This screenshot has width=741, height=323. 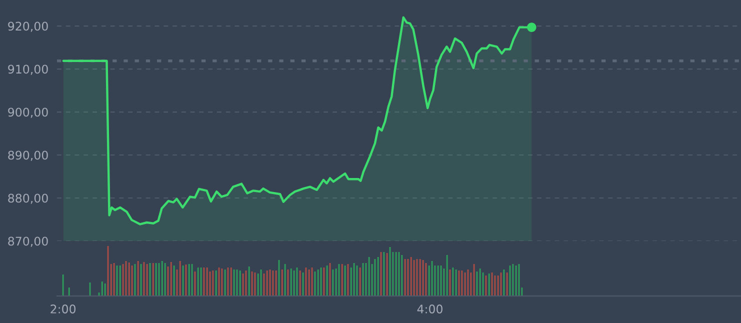 I want to click on x-tick-label: 4:00, so click(x=429, y=309).